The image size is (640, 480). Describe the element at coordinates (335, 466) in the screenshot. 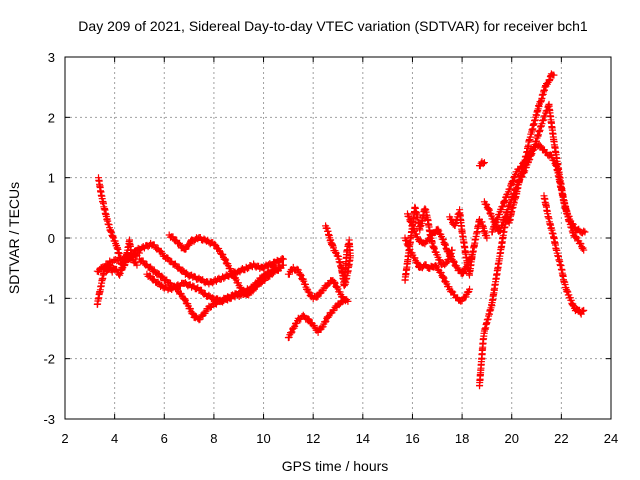

I see `x-axis-title: GPS time / hours` at that location.